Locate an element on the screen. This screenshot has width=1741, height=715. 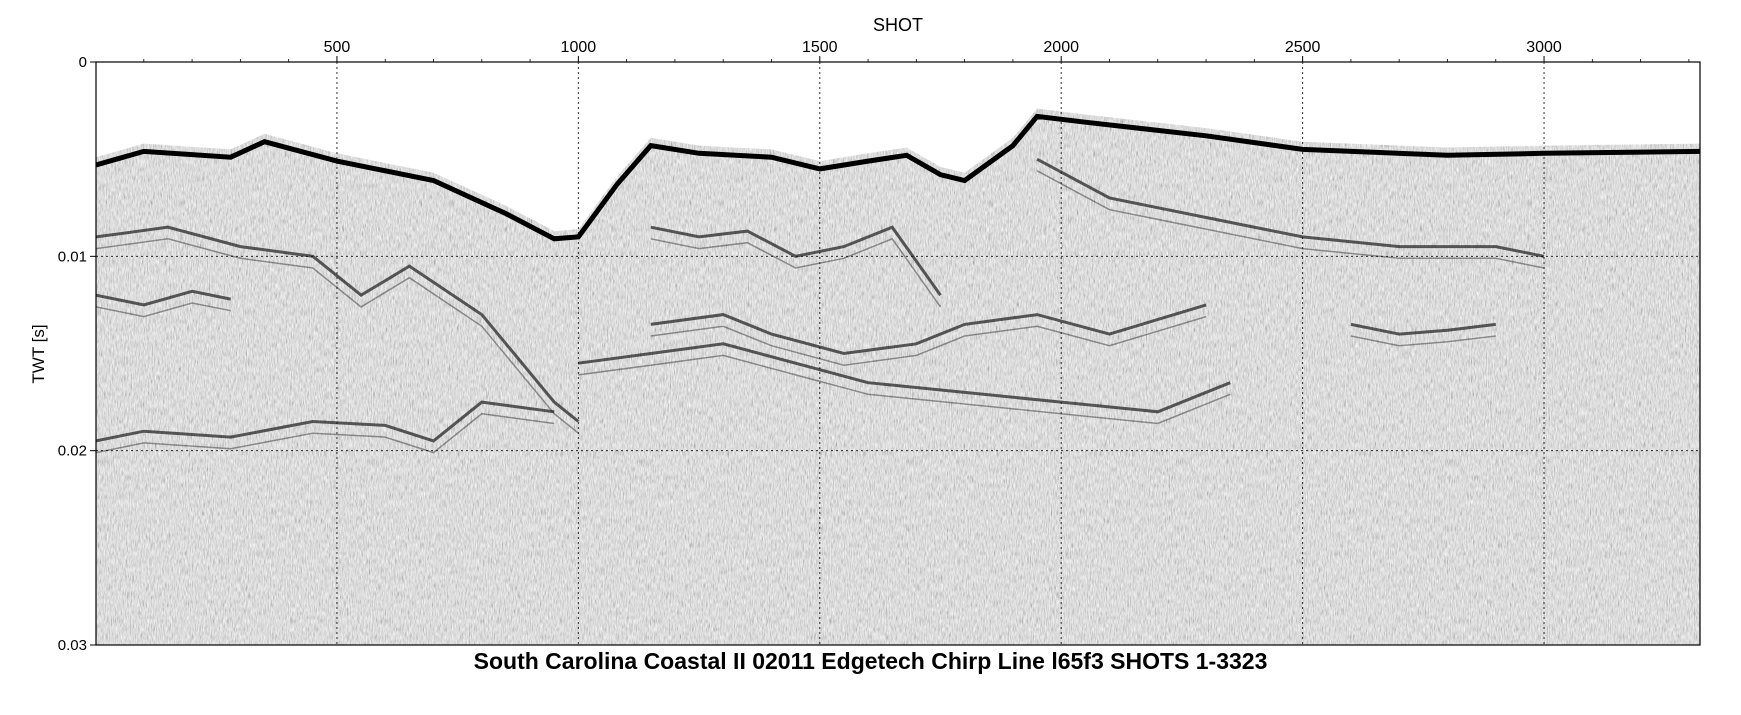
subbottom-reflector-6-echo is located at coordinates (904, 389).